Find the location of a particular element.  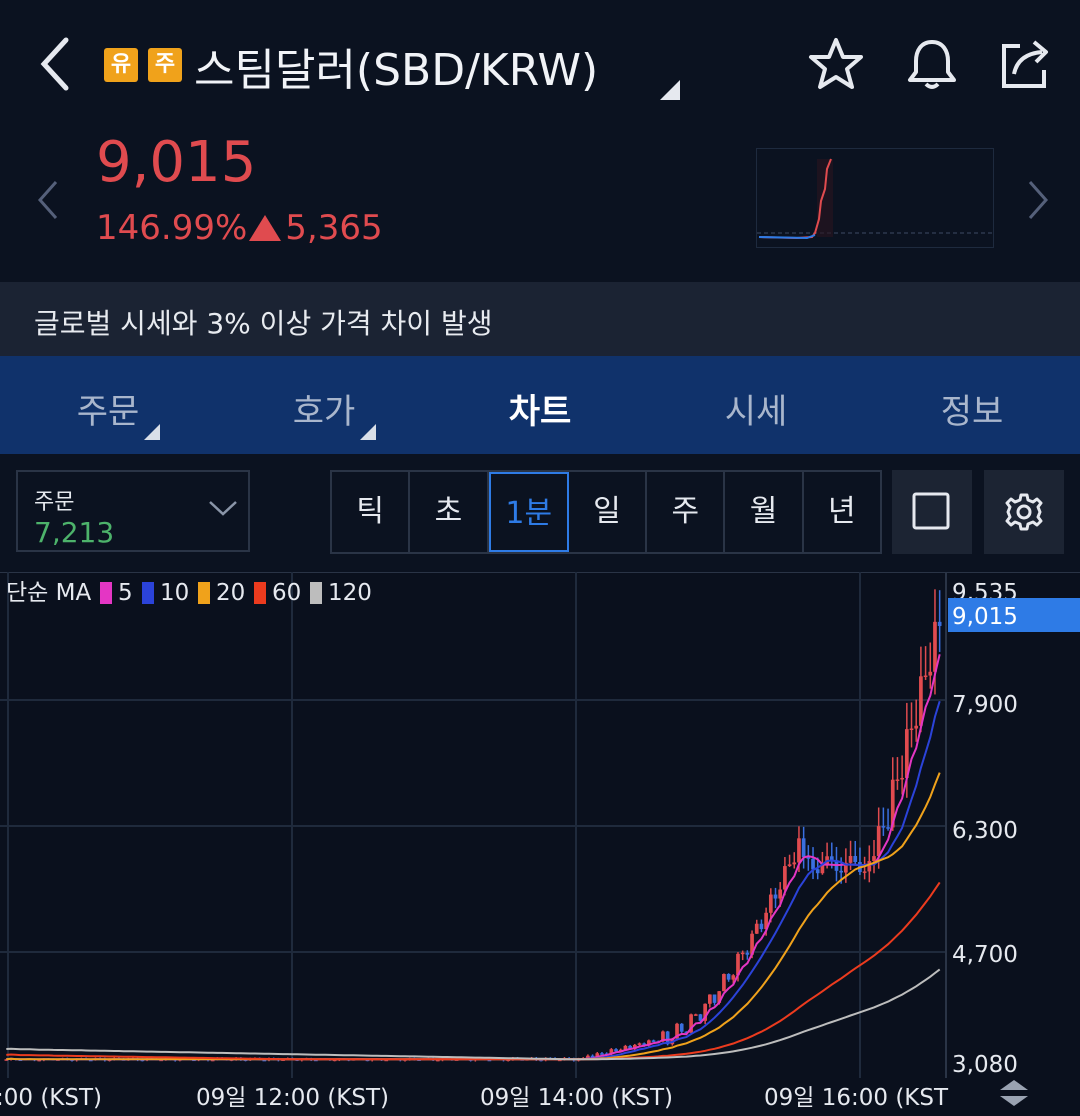

up-triangle-icon is located at coordinates (265, 228).